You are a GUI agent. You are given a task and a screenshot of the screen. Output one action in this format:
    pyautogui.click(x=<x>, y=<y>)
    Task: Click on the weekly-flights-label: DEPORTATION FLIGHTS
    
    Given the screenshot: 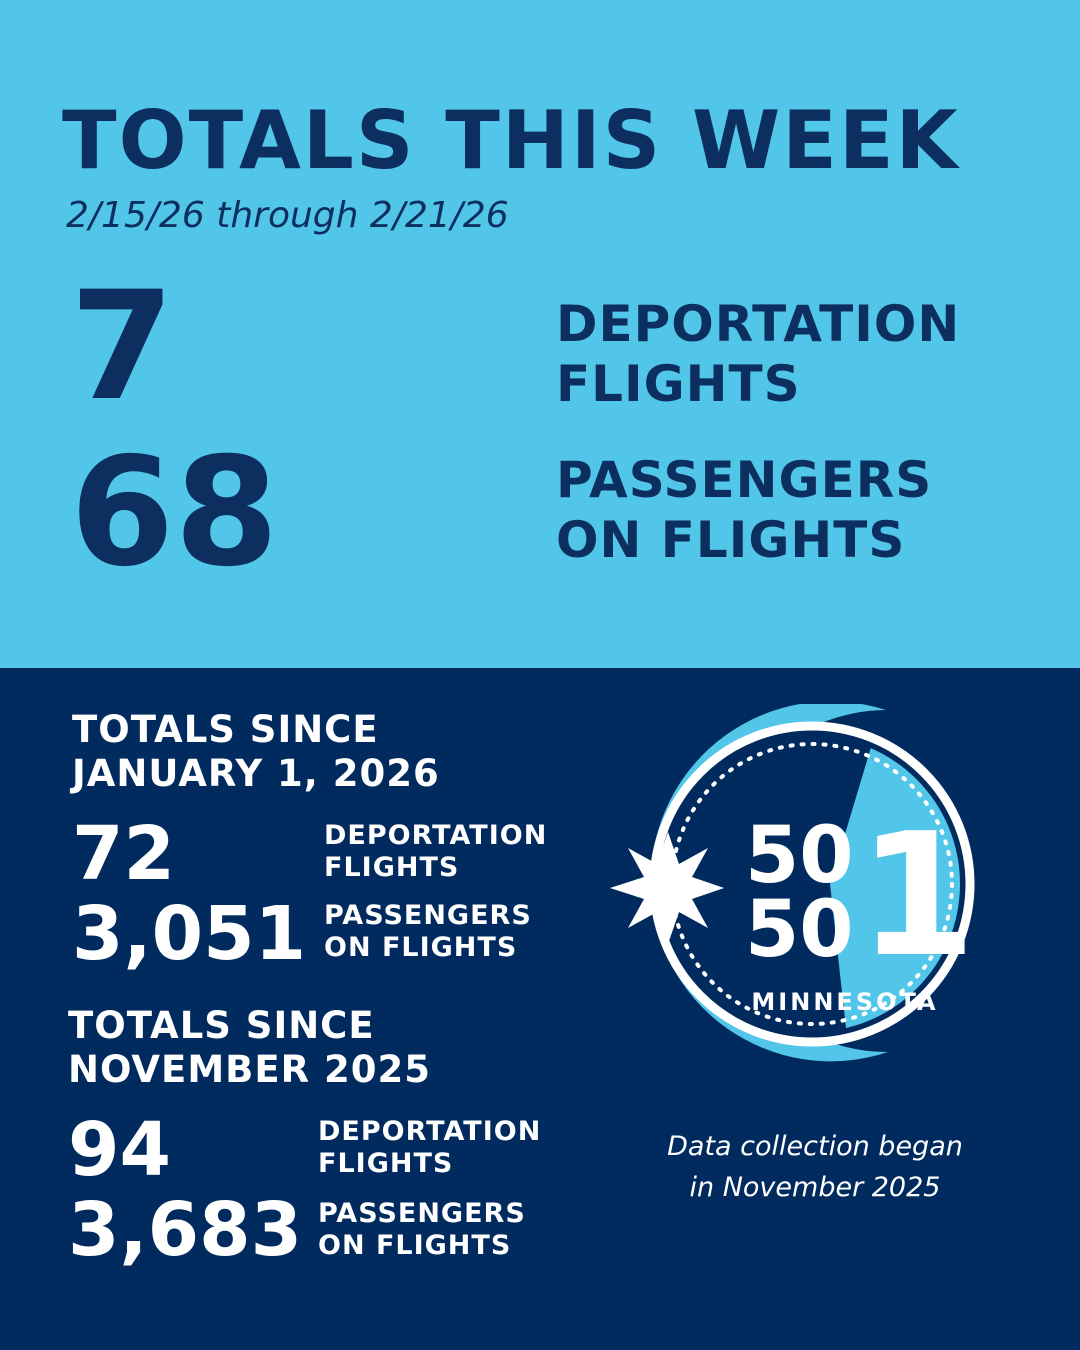 What is the action you would take?
    pyautogui.click(x=758, y=354)
    